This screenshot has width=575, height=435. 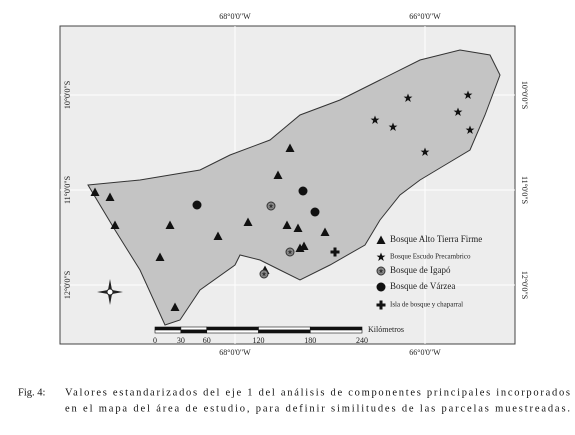 I want to click on scale-tick-label: 180, so click(x=310, y=340).